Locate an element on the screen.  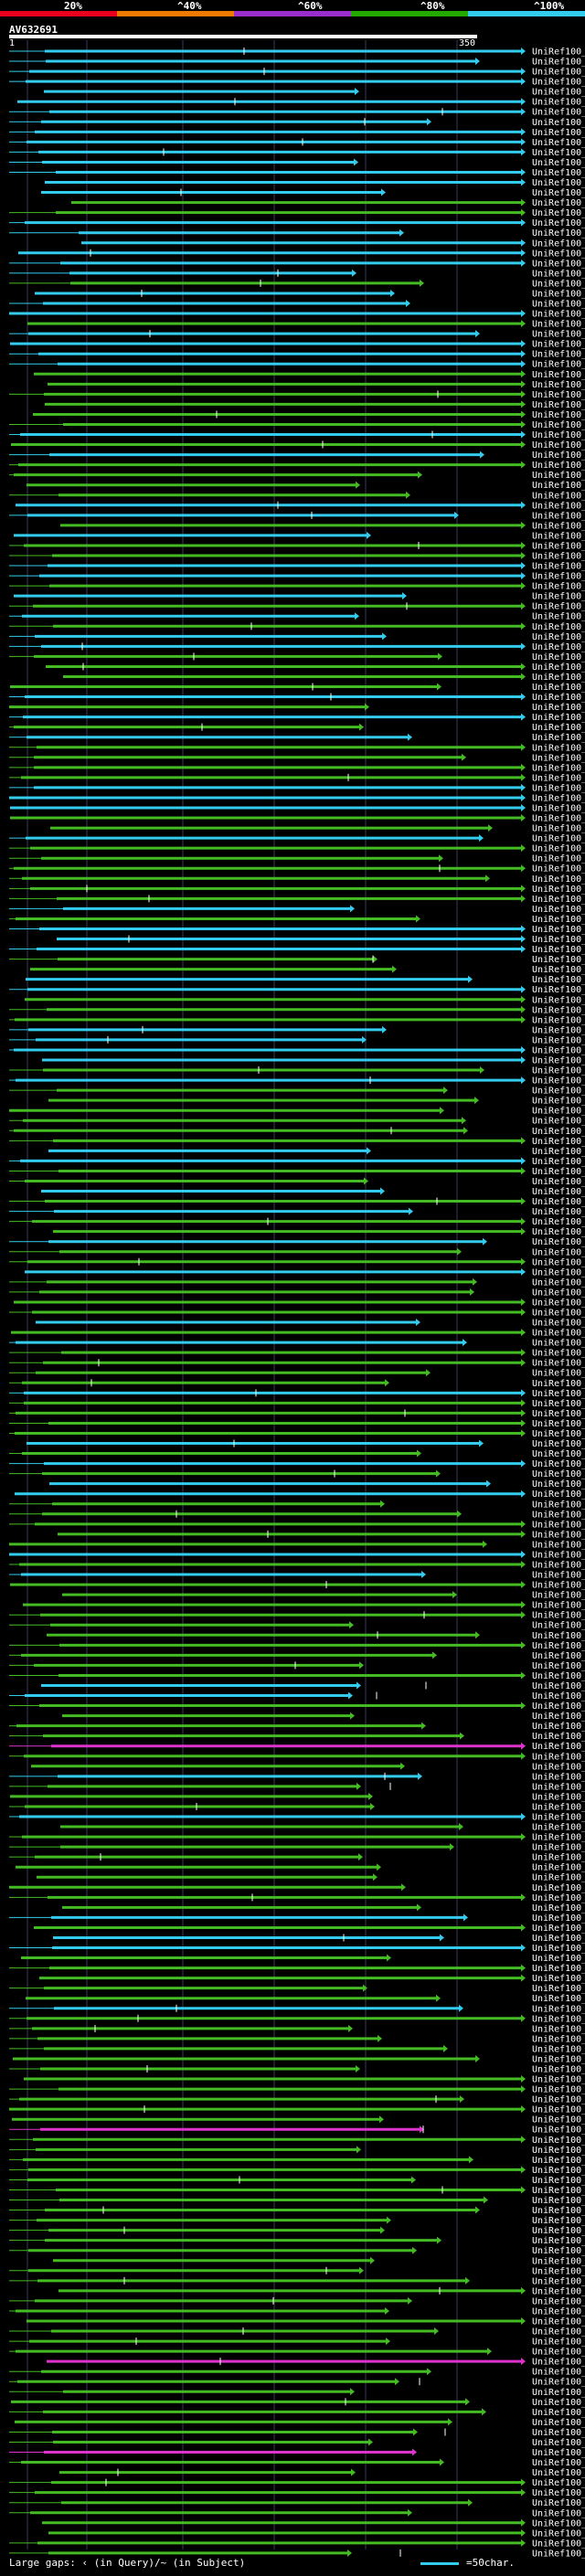
hit-row: UniRef100_A5DMQ4 is located at coordinates (297, 2141).